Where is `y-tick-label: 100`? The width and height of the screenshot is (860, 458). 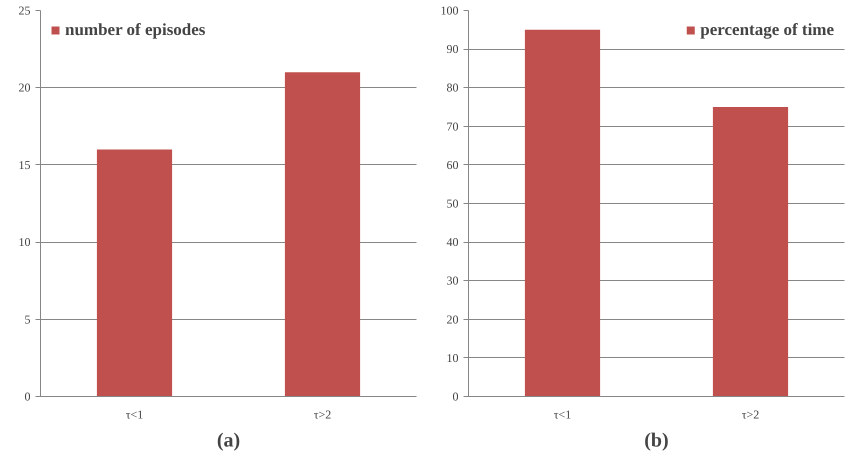
y-tick-label: 100 is located at coordinates (449, 11).